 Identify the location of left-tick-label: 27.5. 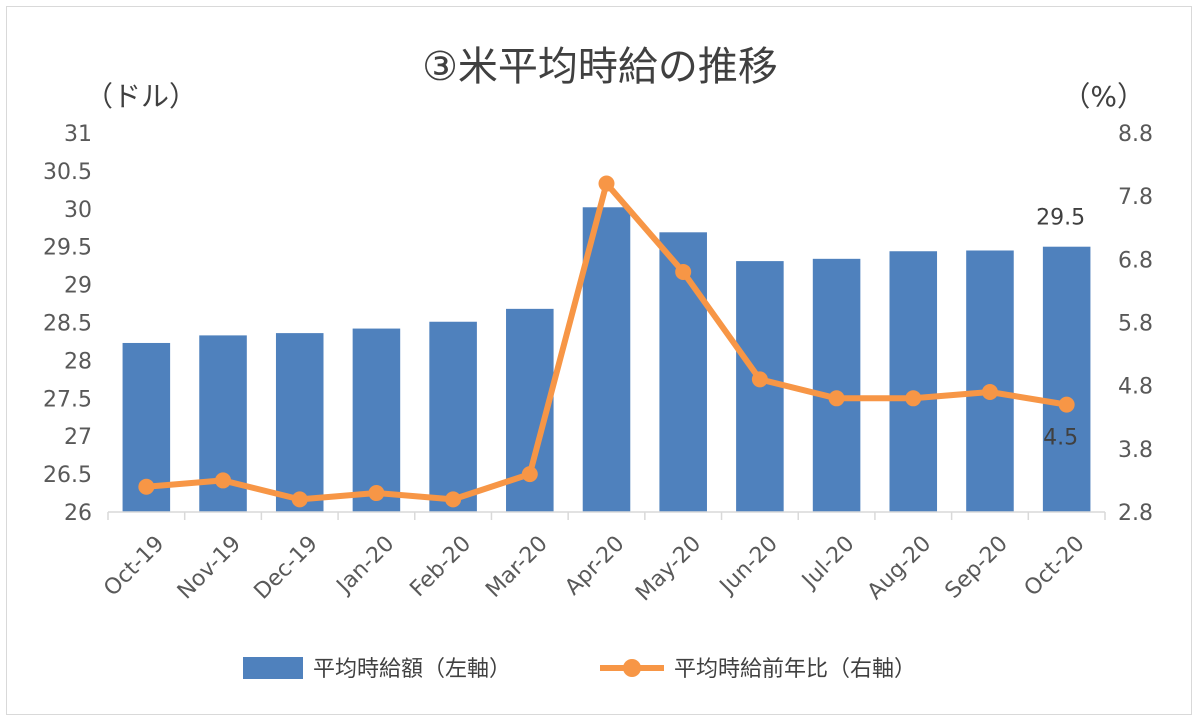
(67, 399).